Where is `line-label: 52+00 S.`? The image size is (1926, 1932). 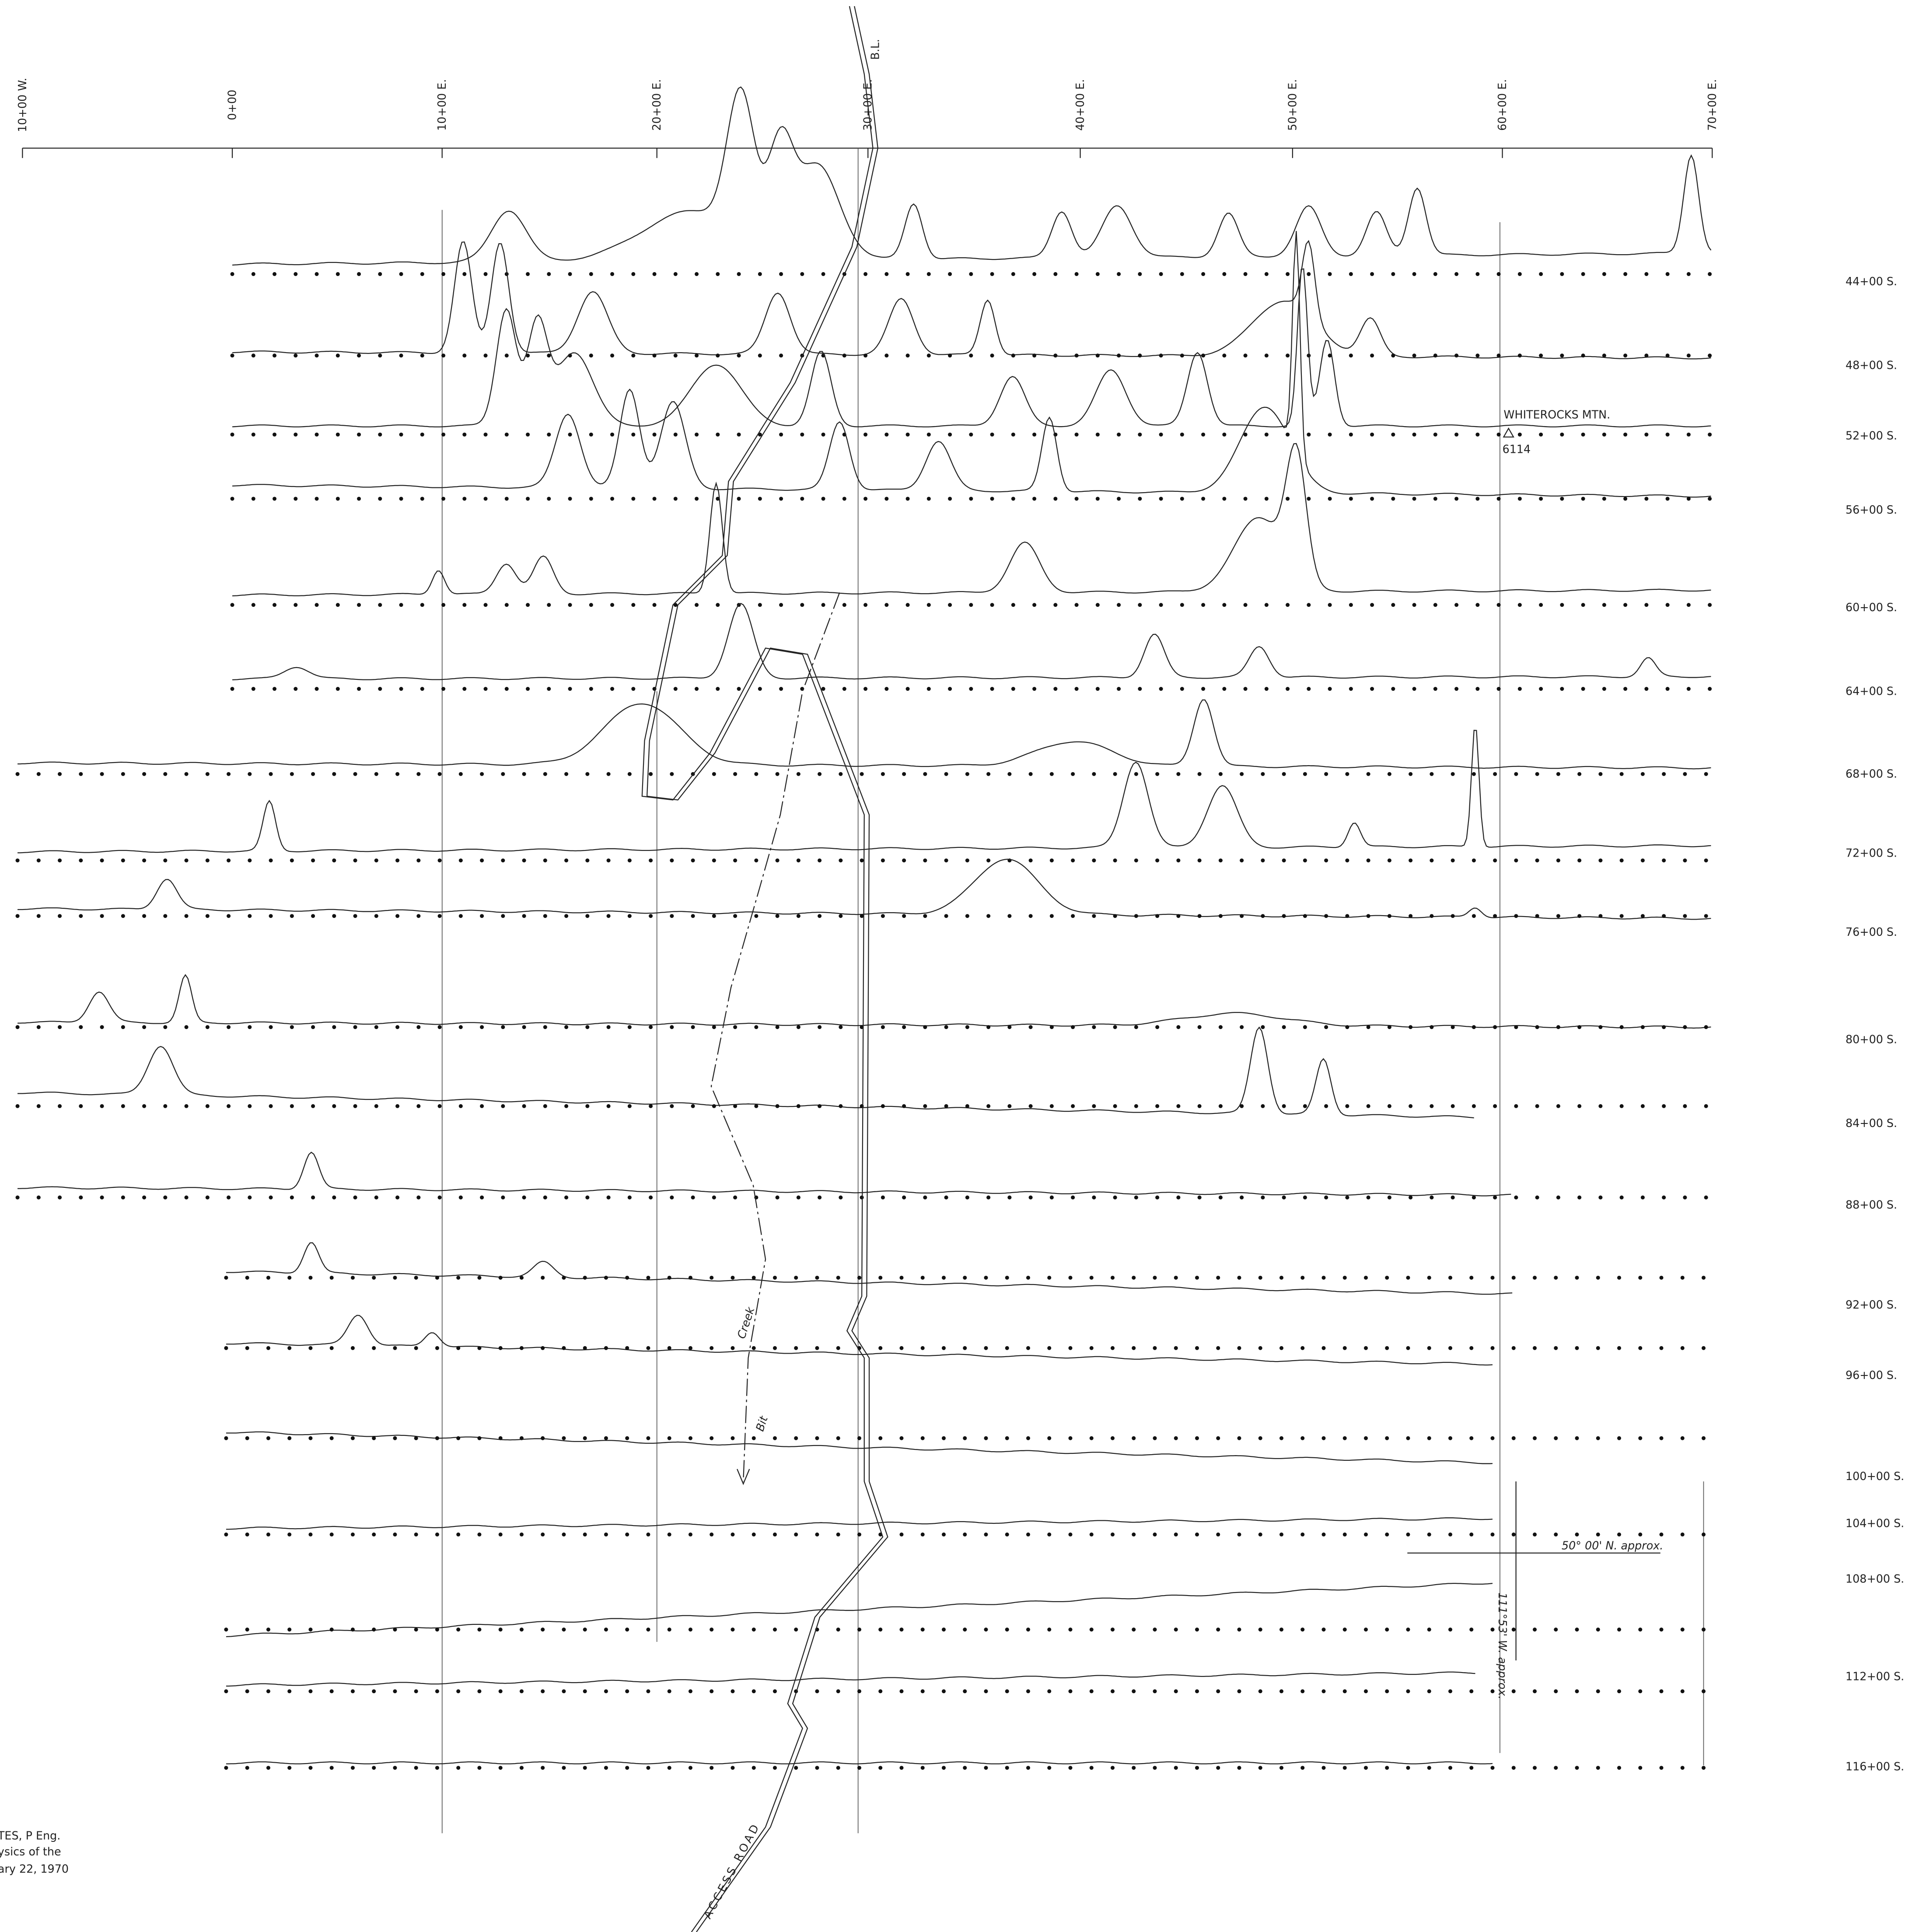 line-label: 52+00 S. is located at coordinates (1871, 435).